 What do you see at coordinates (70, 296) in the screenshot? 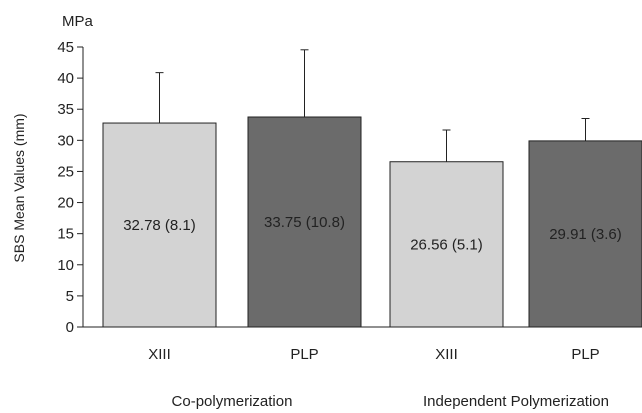
I see `y-tick-label: 5` at bounding box center [70, 296].